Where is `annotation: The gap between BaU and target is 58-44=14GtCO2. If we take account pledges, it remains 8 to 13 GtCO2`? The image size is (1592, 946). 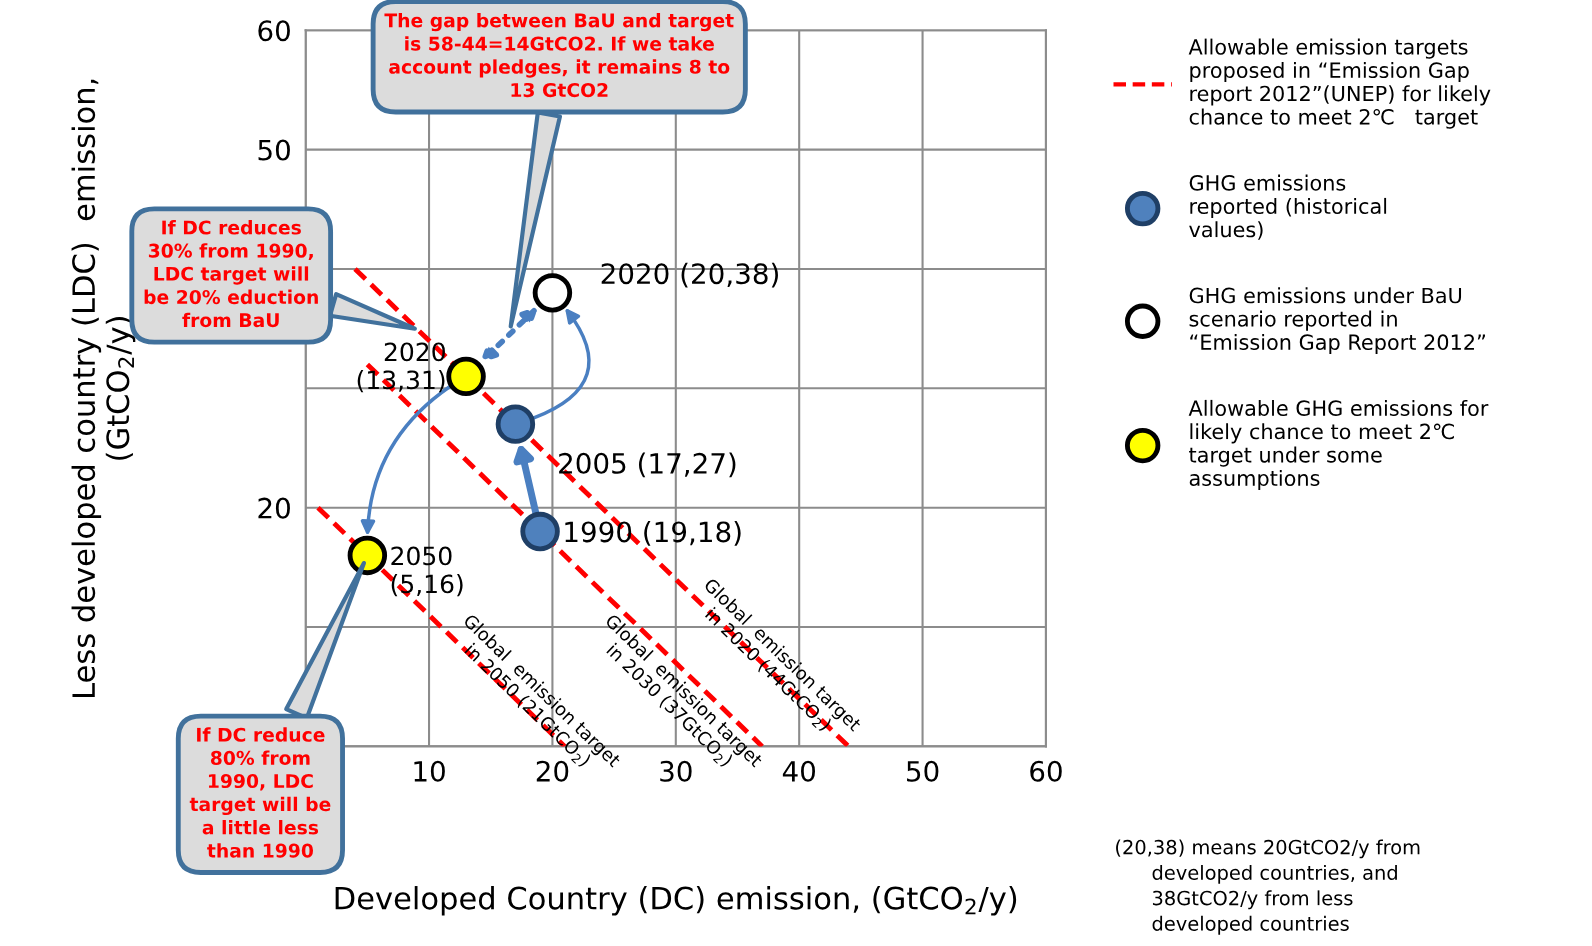 annotation: The gap between BaU and target is 58-44=14GtCO2. If we take account pledges, it remains 8 to 13 GtCO2 is located at coordinates (559, 55).